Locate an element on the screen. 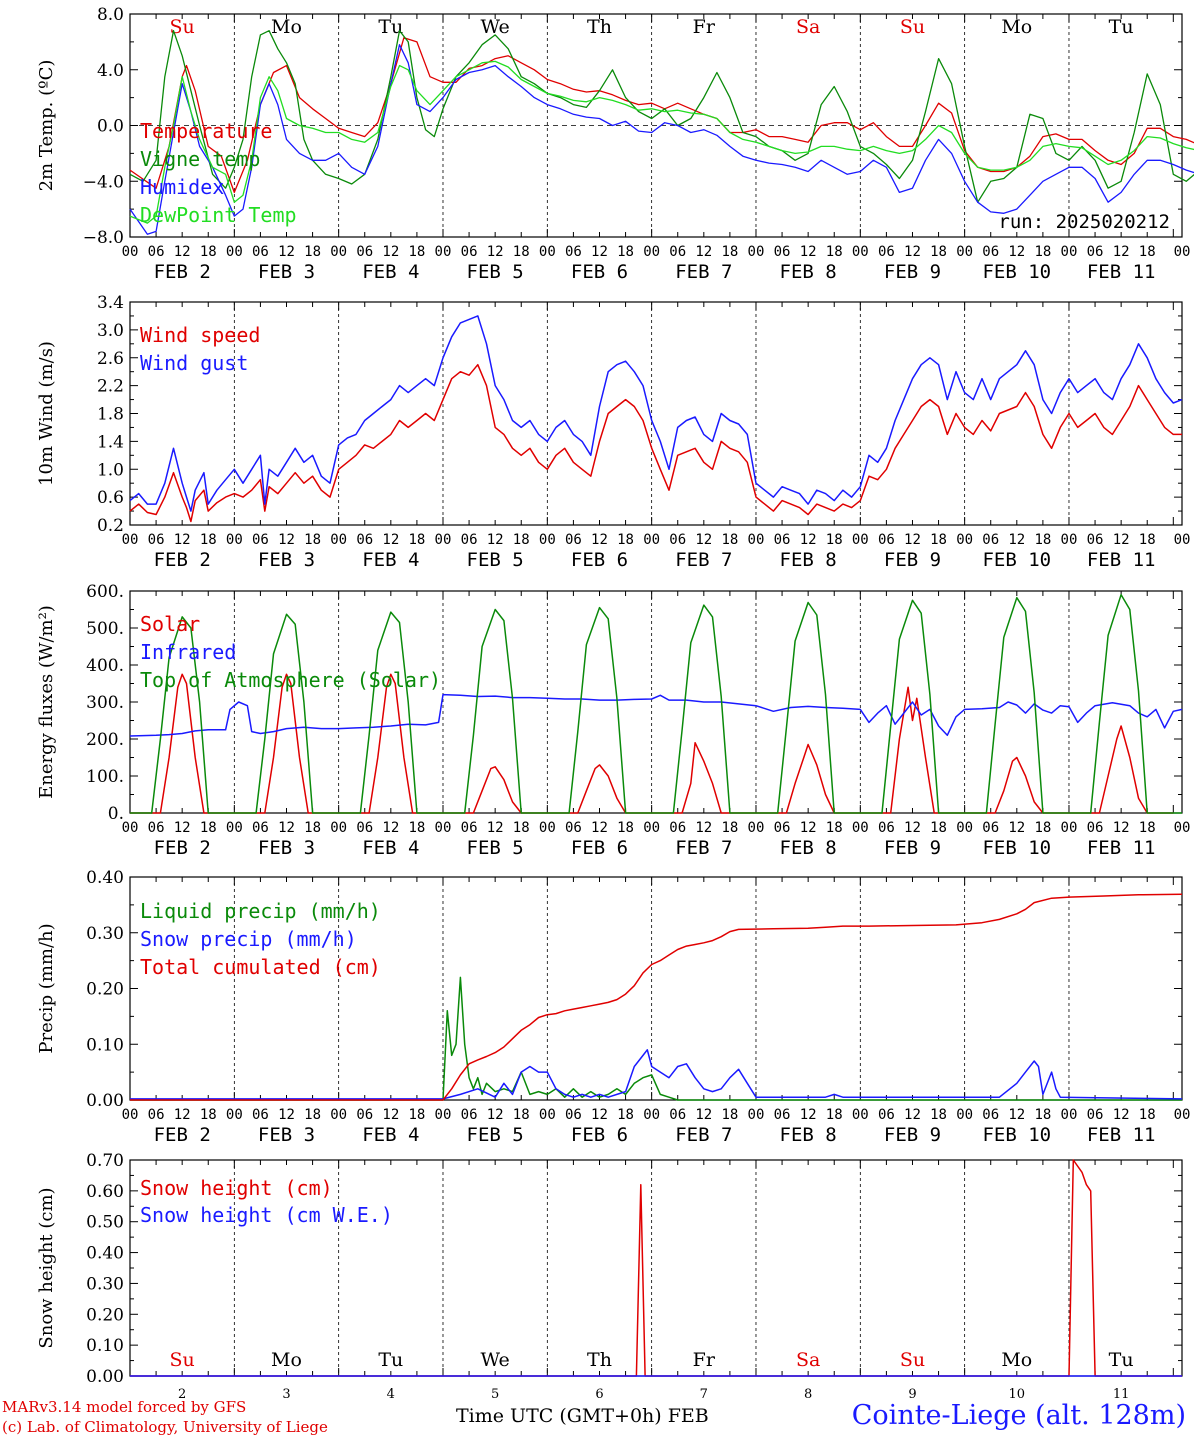 The image size is (1194, 1440). legend-liquid-precip-mm-h: Liquid precip (mm/h) is located at coordinates (260, 911).